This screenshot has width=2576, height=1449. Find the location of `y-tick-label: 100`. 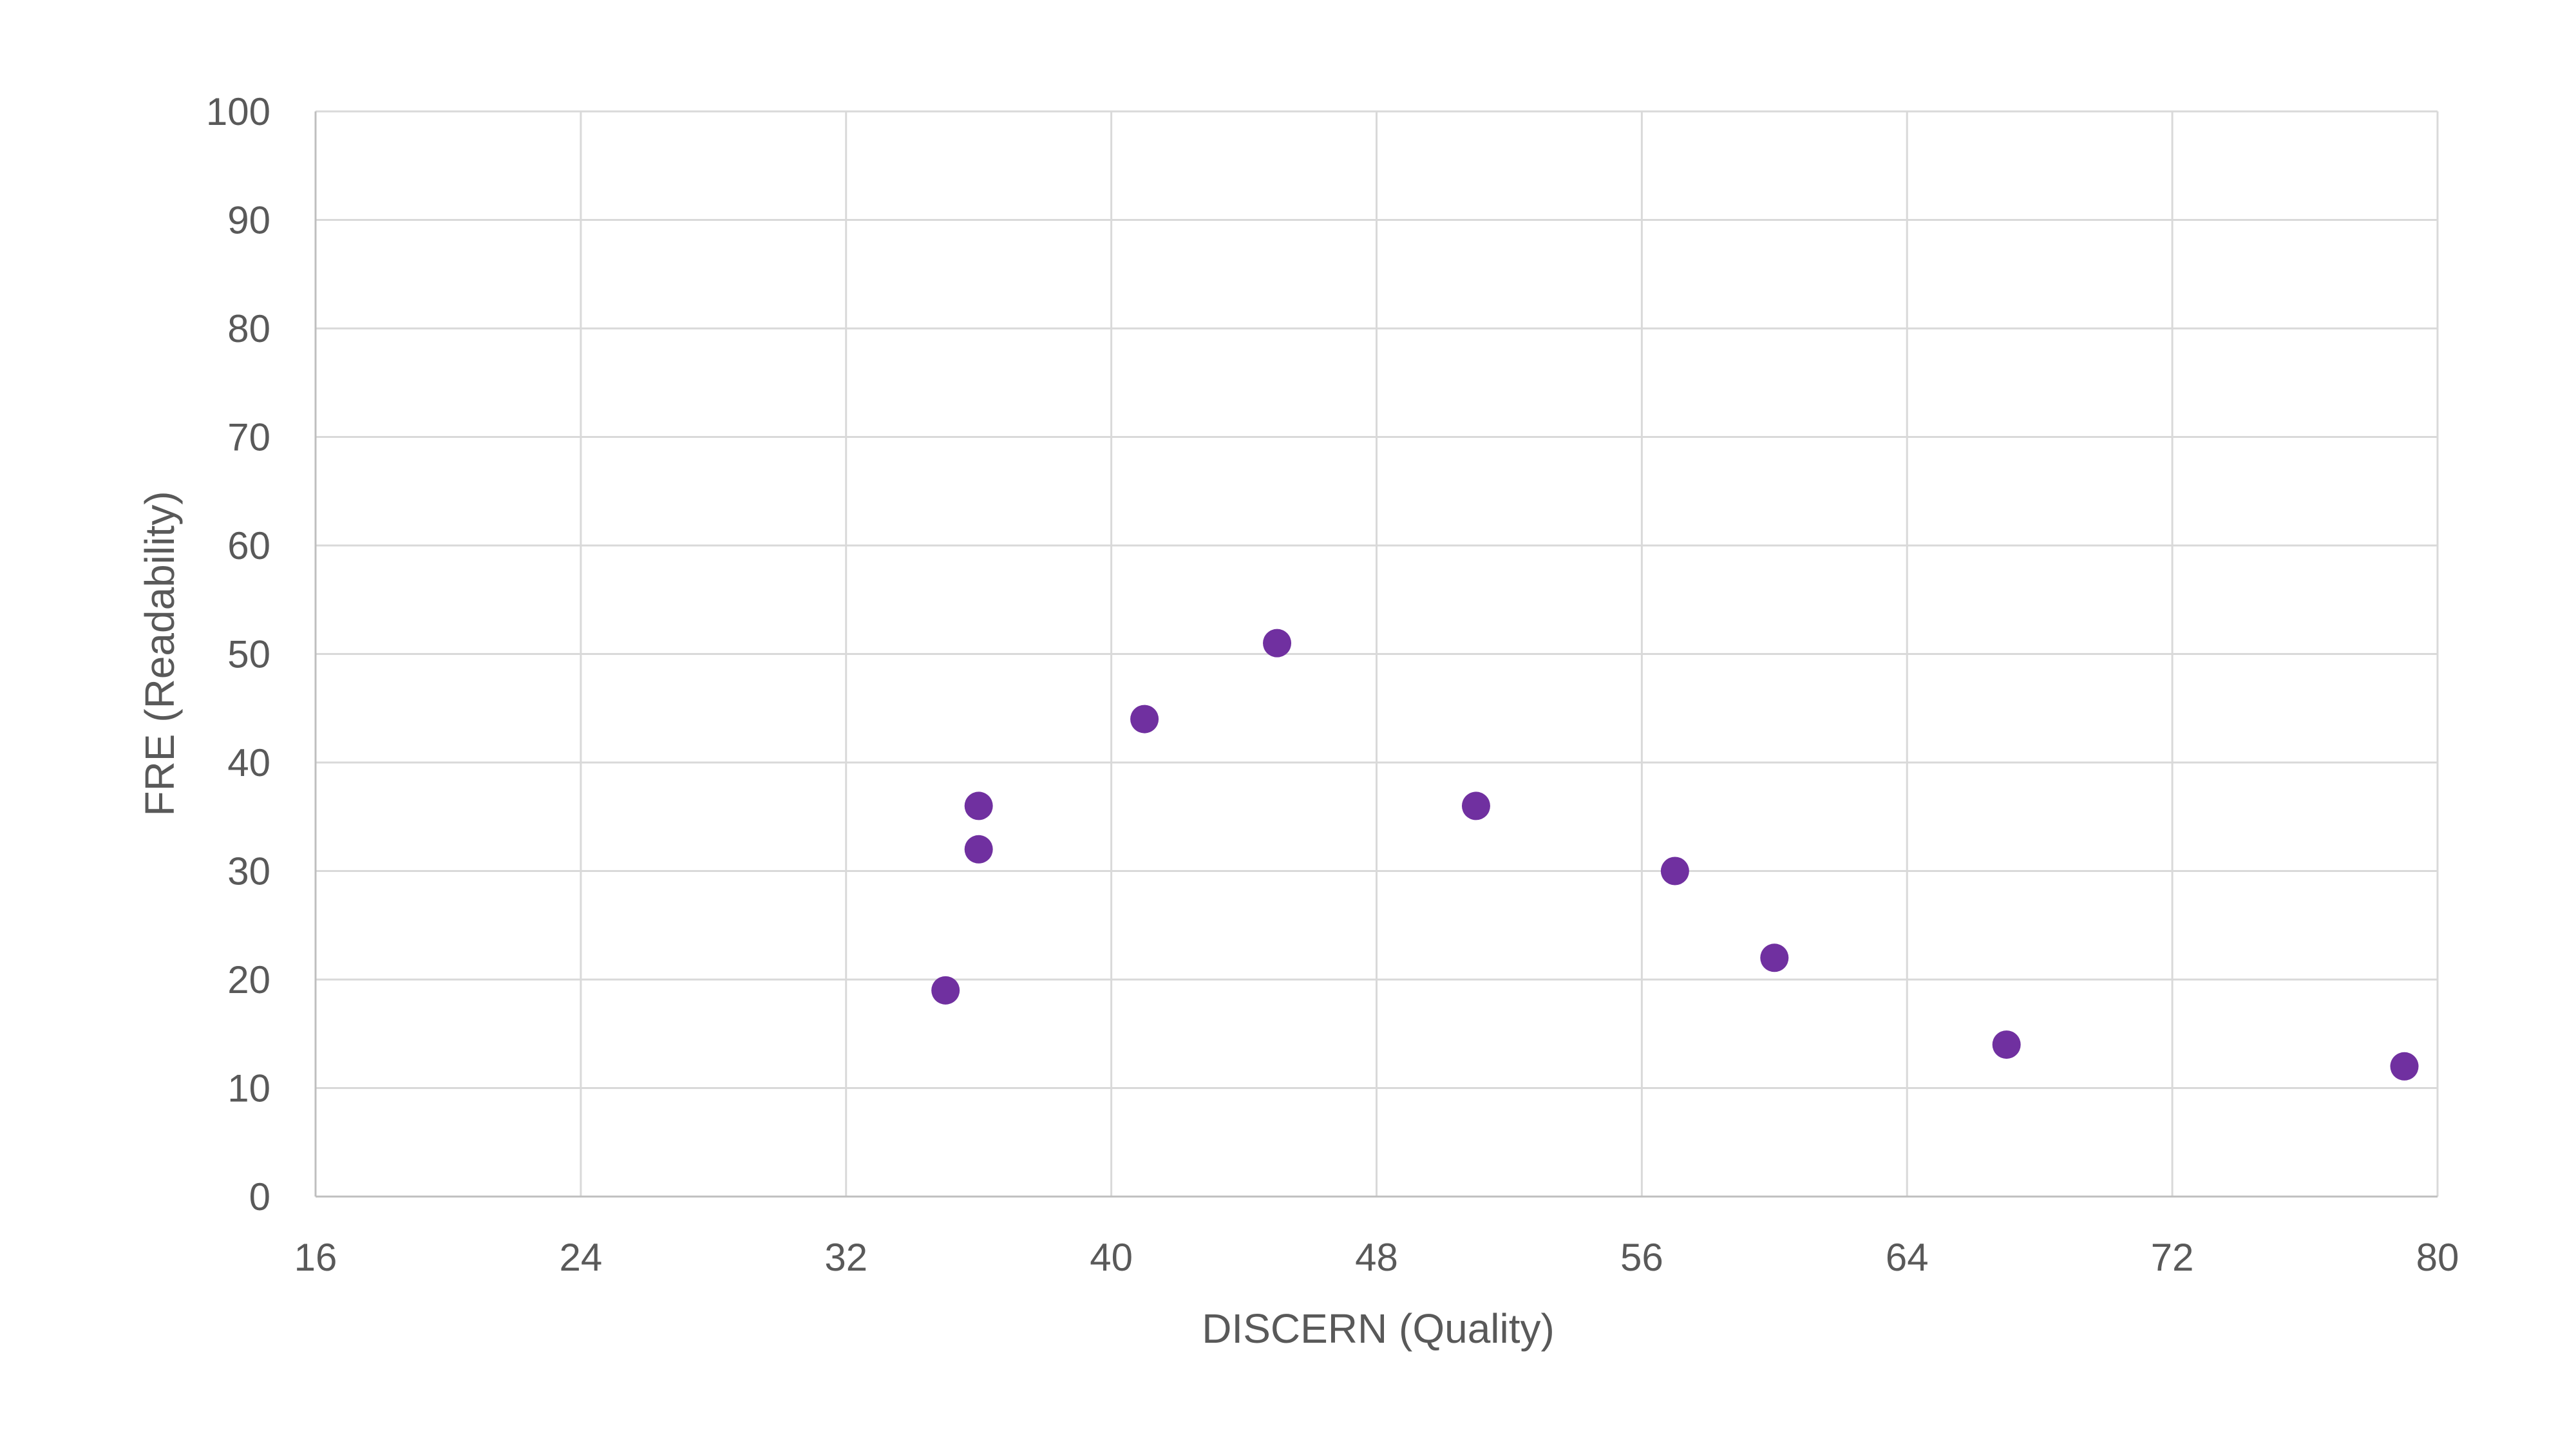

y-tick-label: 100 is located at coordinates (238, 112).